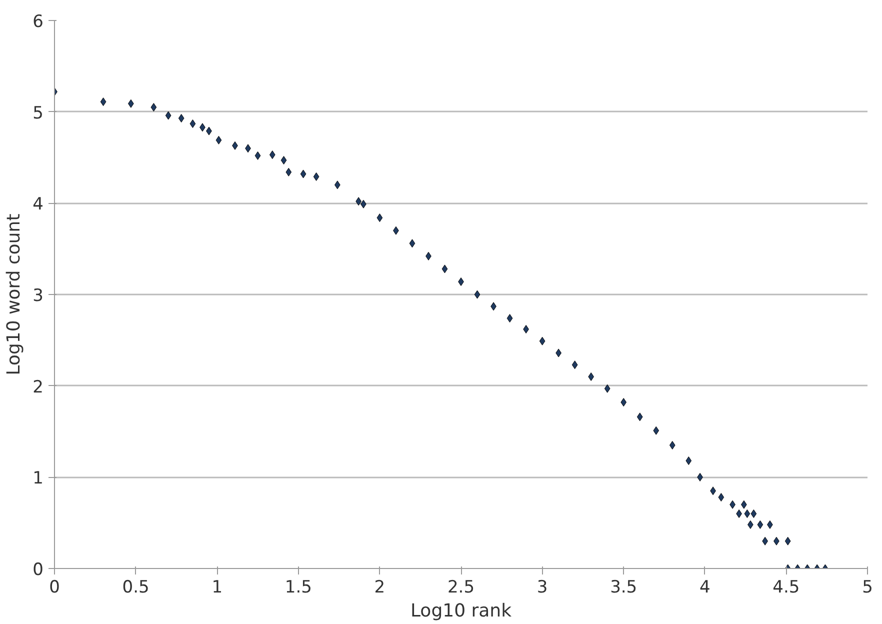 This screenshot has height=624, width=882. What do you see at coordinates (867, 588) in the screenshot?
I see `x-tick-label: 5` at bounding box center [867, 588].